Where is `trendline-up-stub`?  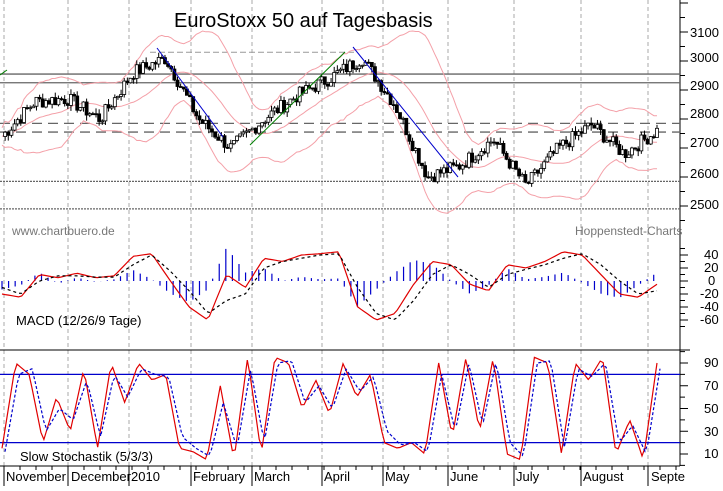 trendline-up-stub is located at coordinates (4, 72).